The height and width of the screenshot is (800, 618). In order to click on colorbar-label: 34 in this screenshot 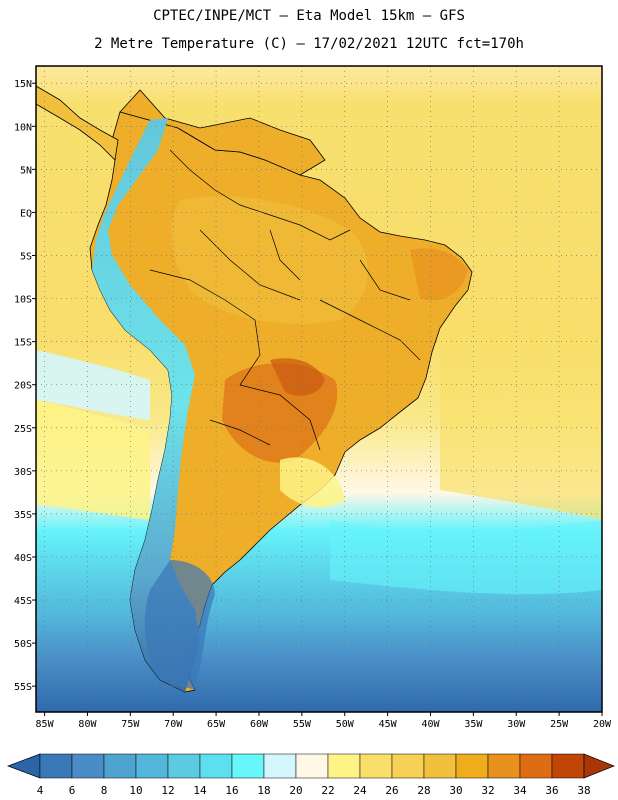, I will do `click(520, 790)`.